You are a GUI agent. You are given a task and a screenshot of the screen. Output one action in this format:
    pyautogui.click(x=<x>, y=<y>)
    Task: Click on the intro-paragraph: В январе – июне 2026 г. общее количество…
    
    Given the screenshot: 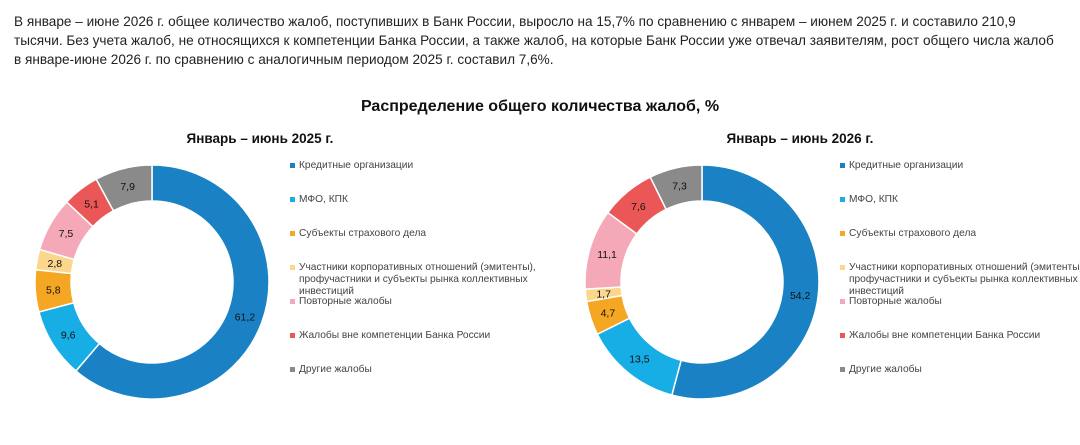 What is the action you would take?
    pyautogui.click(x=534, y=40)
    